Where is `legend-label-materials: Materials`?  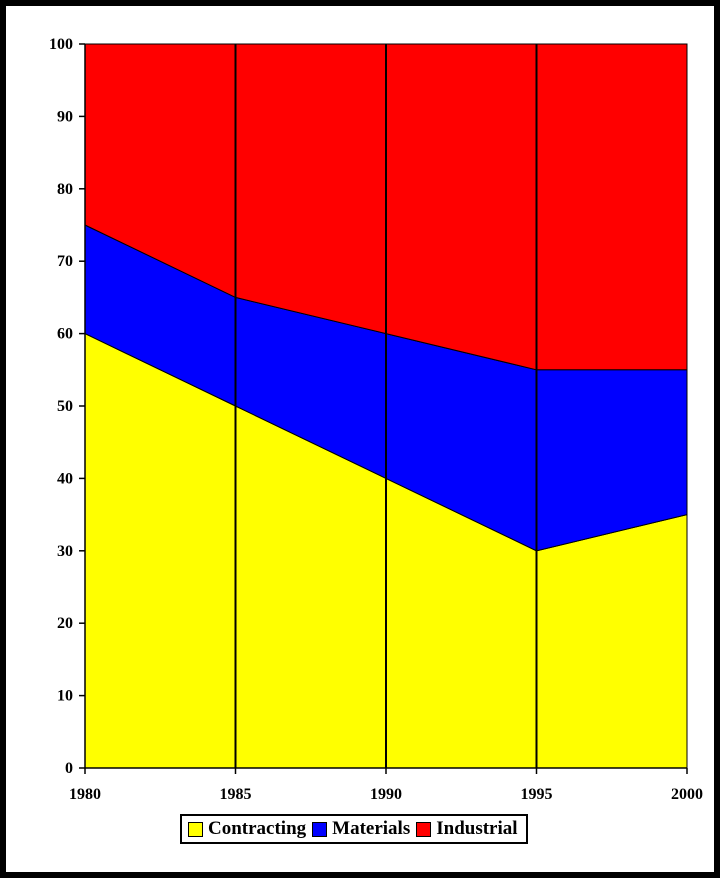 legend-label-materials: Materials is located at coordinates (371, 828).